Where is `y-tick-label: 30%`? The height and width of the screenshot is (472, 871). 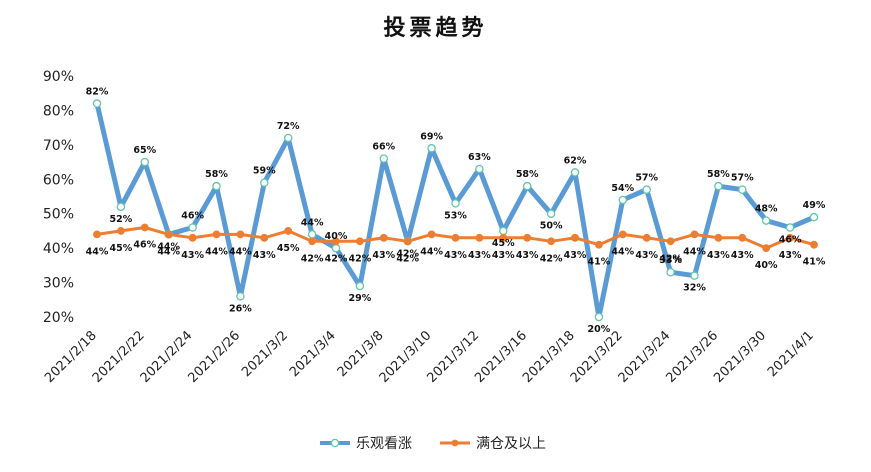 y-tick-label: 30% is located at coordinates (58, 284).